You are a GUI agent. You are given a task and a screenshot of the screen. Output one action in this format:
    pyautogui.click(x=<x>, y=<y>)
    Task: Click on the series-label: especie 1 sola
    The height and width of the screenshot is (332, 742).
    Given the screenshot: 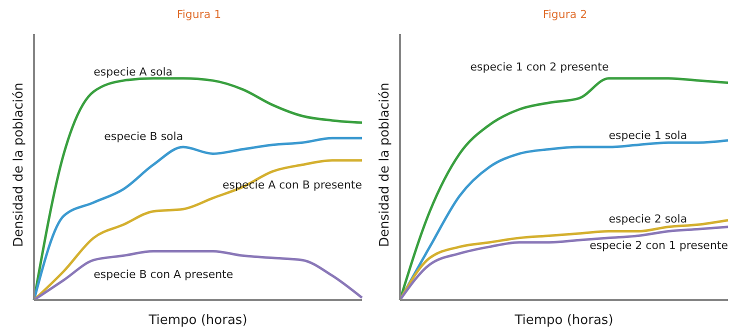 What is the action you would take?
    pyautogui.click(x=648, y=135)
    